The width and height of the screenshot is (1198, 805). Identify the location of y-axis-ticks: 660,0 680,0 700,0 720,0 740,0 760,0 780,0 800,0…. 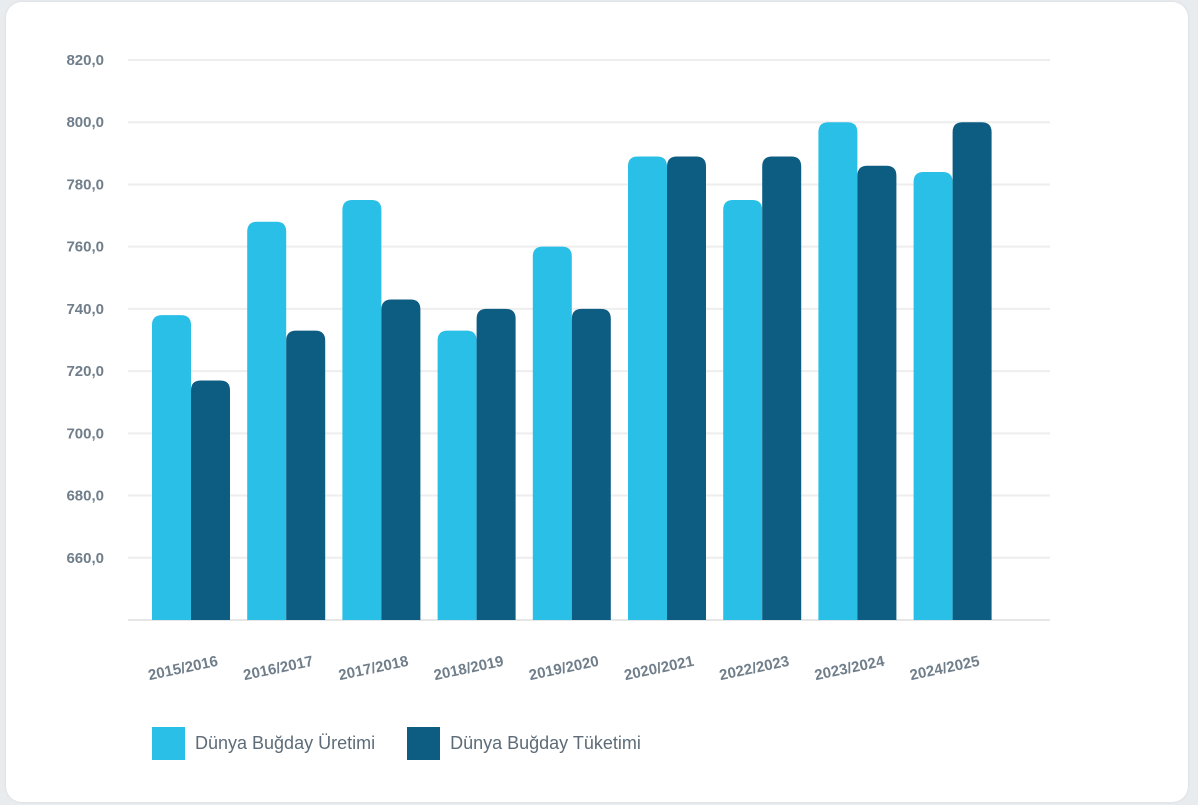
(85, 309).